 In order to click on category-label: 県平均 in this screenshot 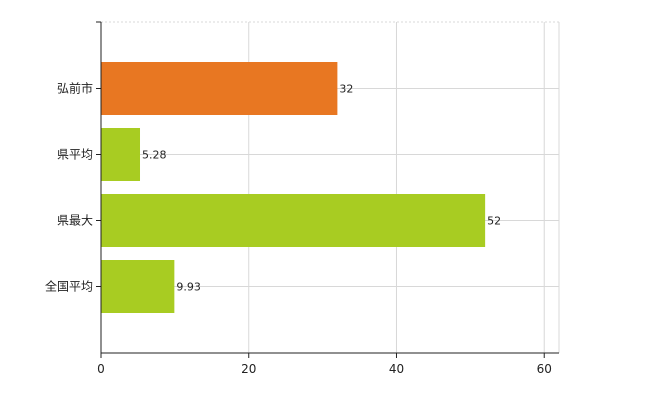, I will do `click(75, 155)`.